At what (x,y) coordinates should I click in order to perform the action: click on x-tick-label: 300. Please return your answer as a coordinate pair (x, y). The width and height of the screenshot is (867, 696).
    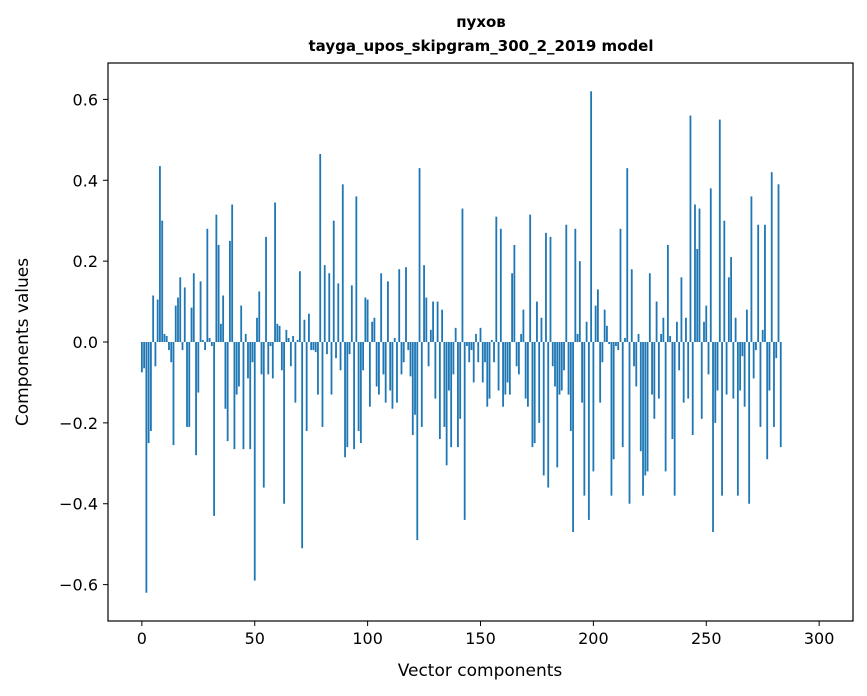
    Looking at the image, I should click on (819, 638).